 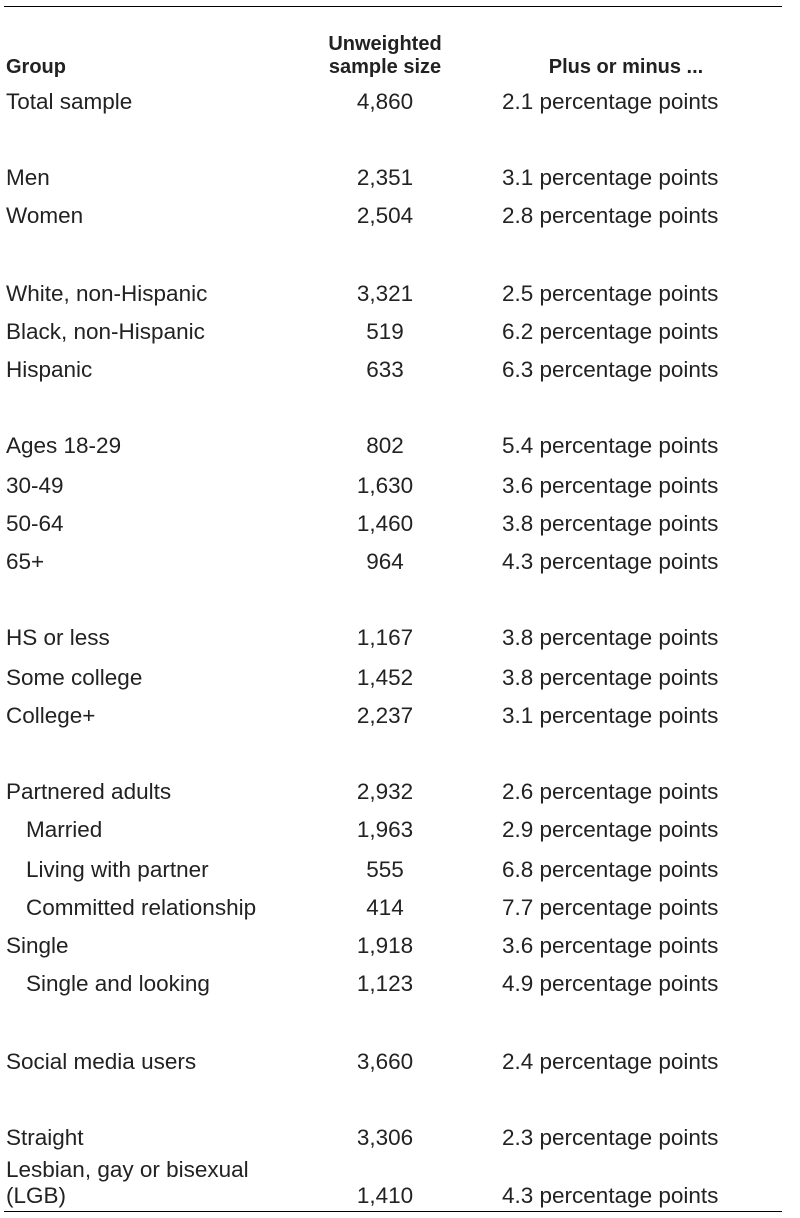 I want to click on margin-of-error-value: 2.3 percentage points, so click(x=610, y=1137).